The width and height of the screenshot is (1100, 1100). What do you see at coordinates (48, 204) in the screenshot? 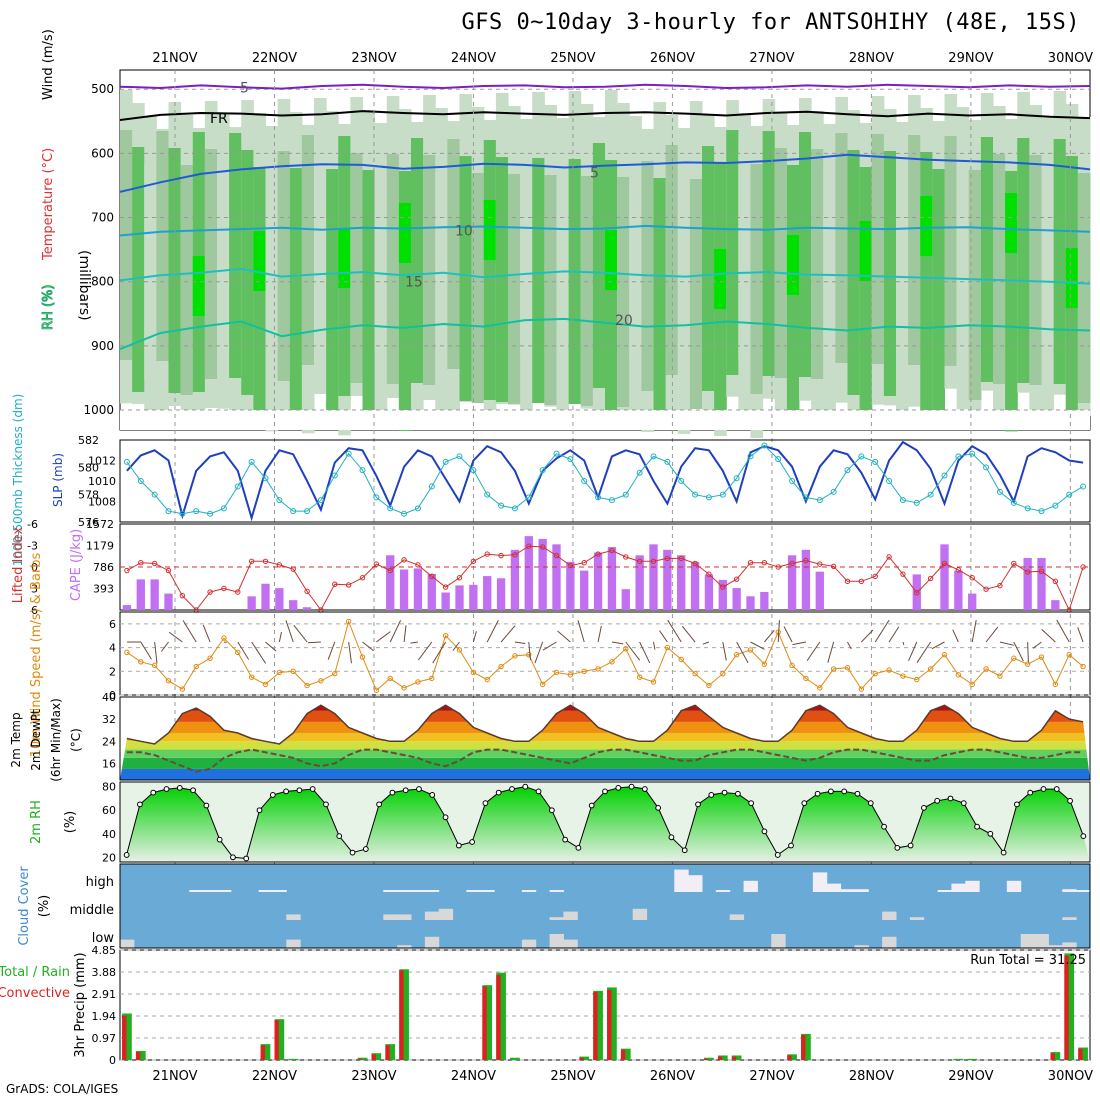
I see `temperature-axis-title: Temperature (°C)` at bounding box center [48, 204].